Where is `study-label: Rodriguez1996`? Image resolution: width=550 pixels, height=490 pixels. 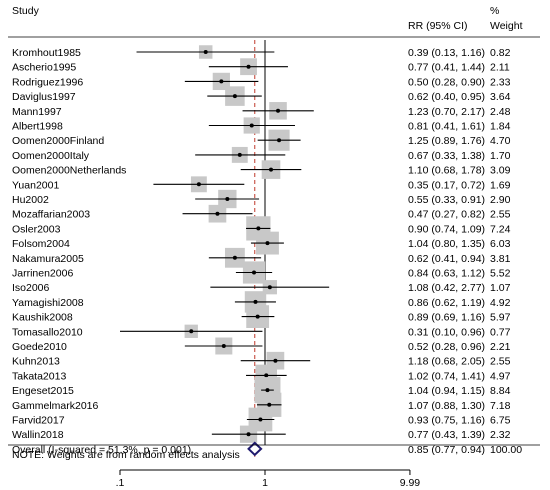 study-label: Rodriguez1996 is located at coordinates (47, 82).